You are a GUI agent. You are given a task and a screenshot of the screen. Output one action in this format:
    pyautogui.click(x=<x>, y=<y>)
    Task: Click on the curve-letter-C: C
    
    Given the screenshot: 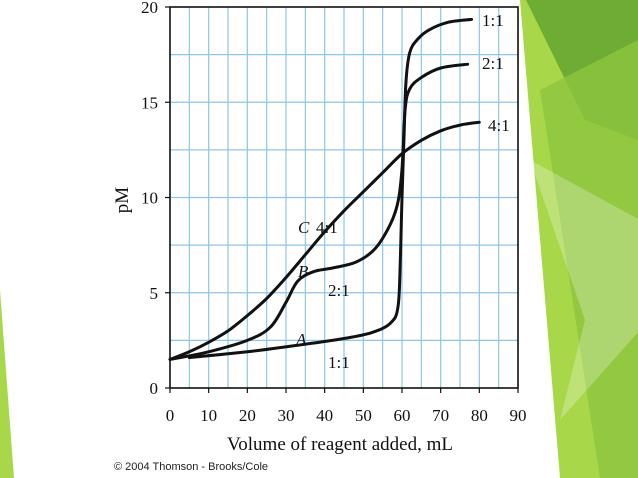 What is the action you would take?
    pyautogui.click(x=304, y=227)
    